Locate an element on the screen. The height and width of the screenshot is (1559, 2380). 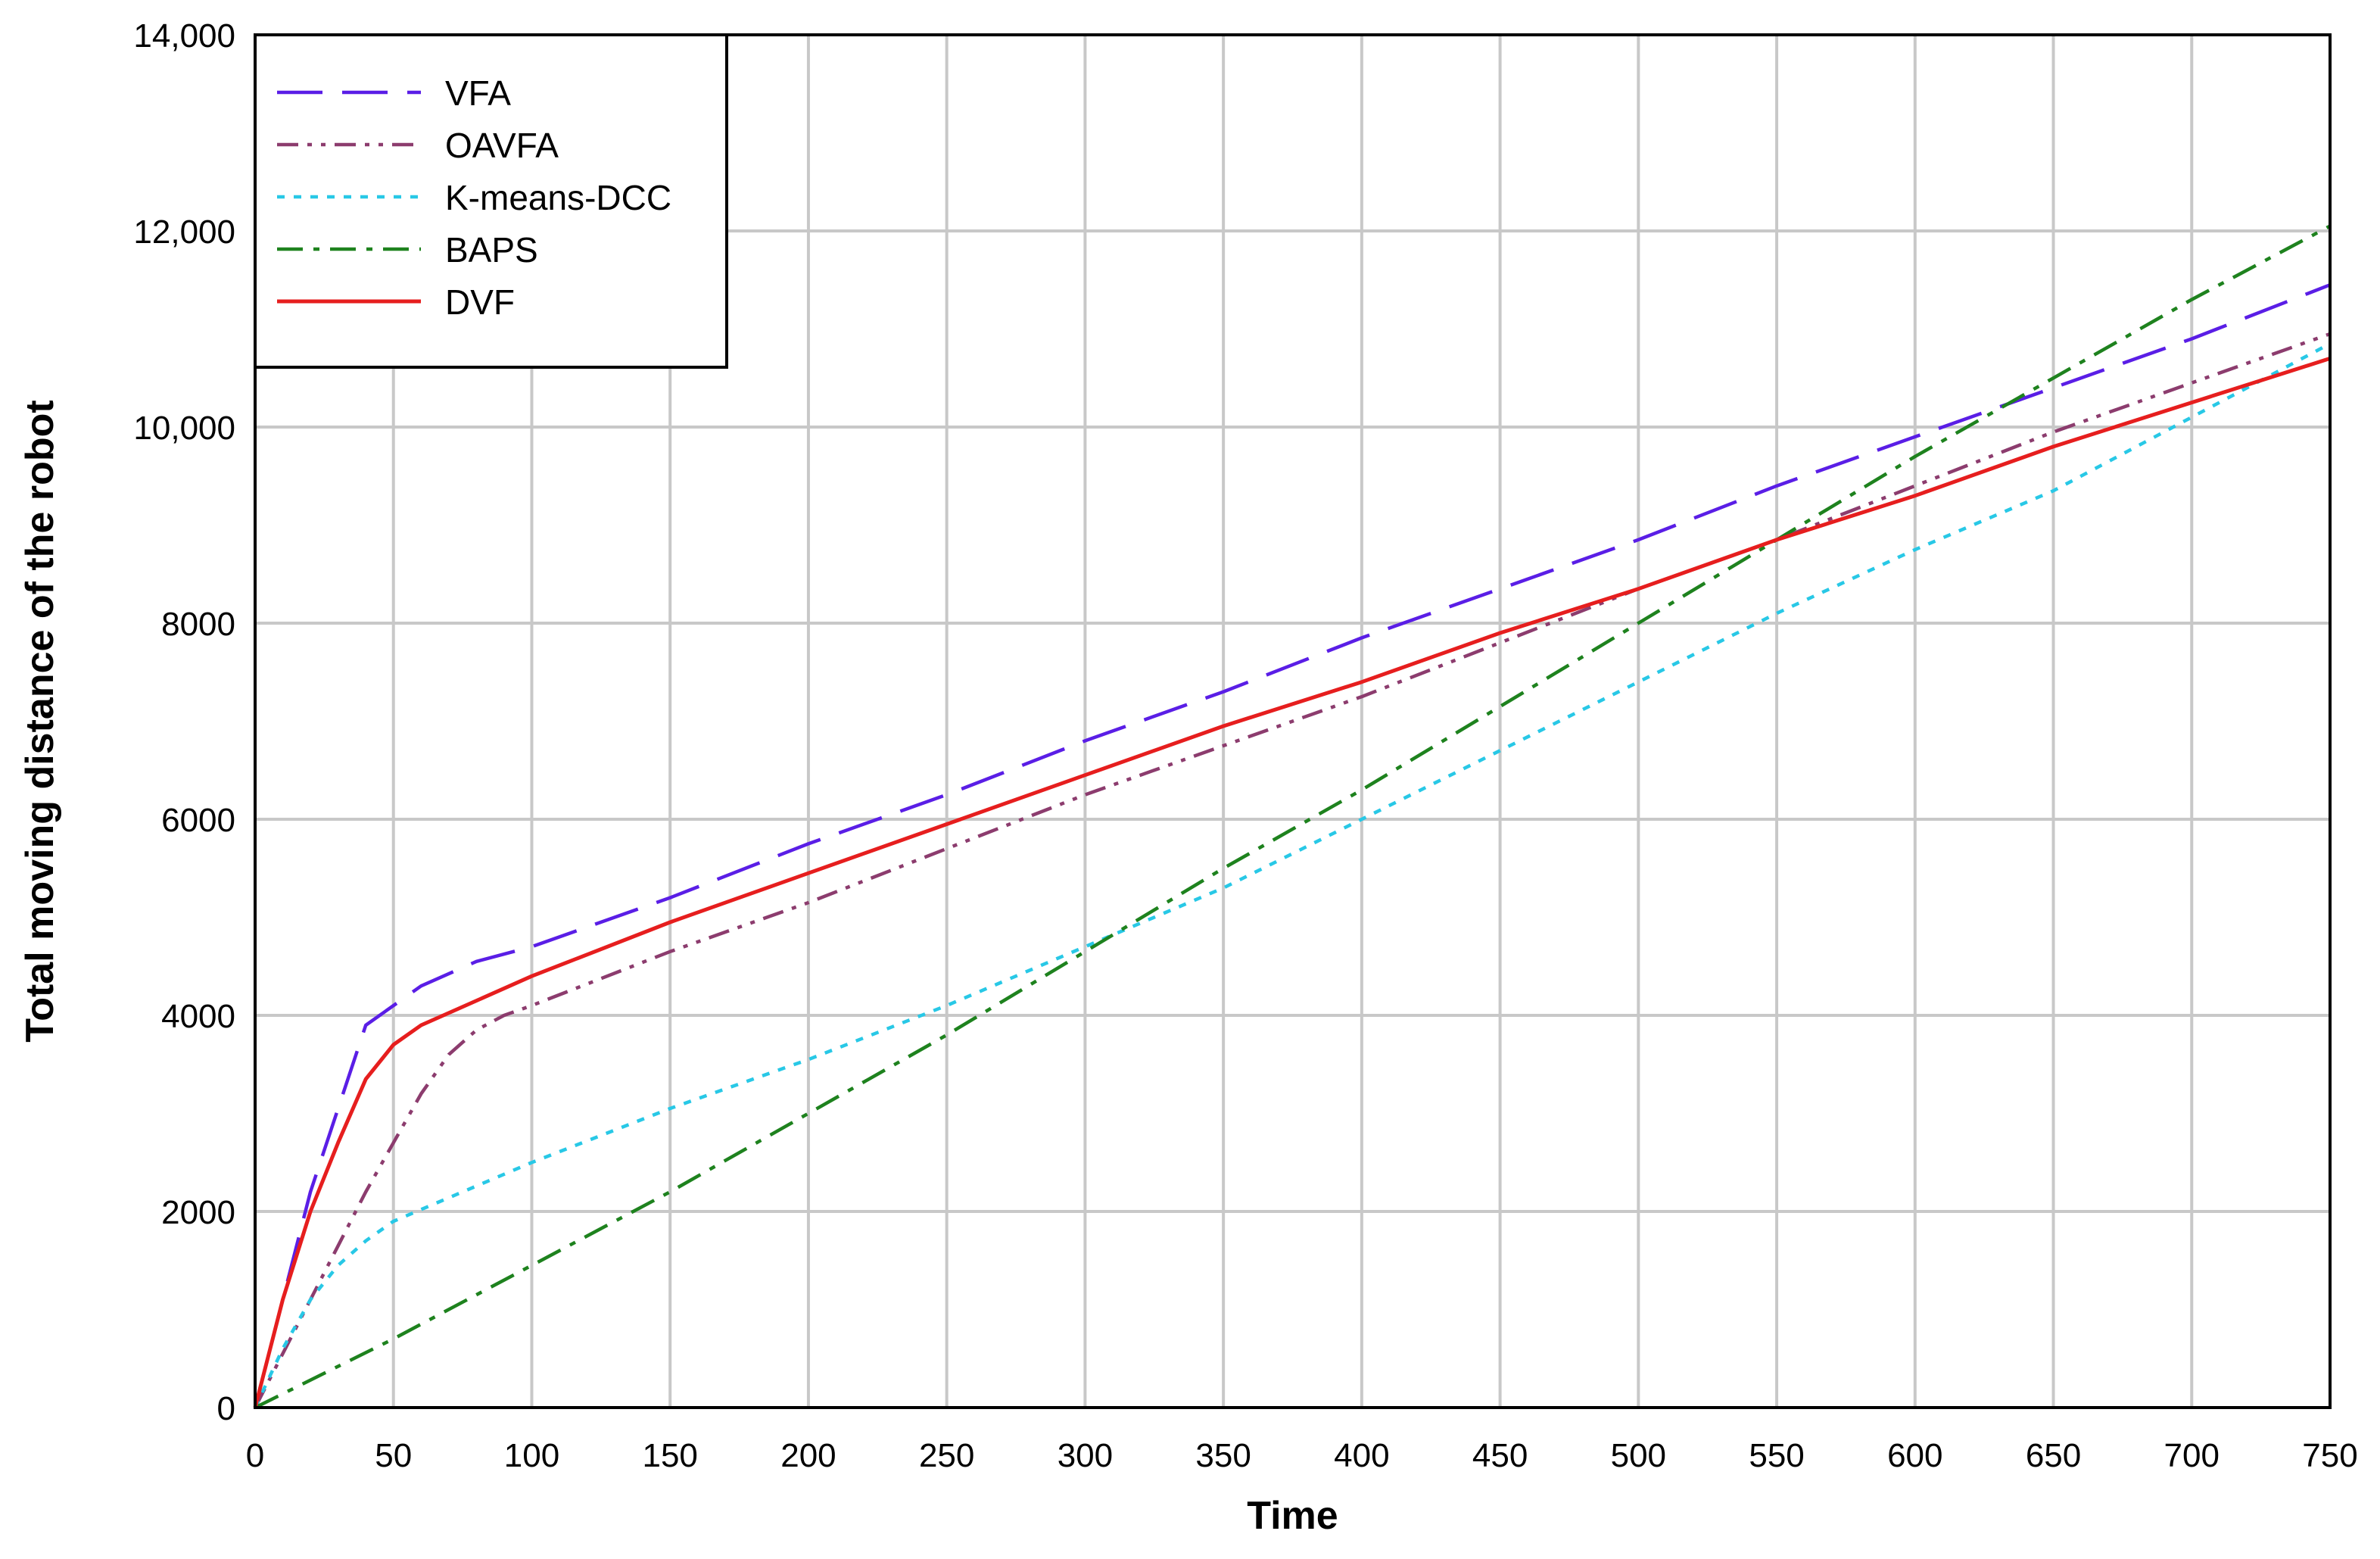
legend-label-dvf: DVF is located at coordinates (480, 302).